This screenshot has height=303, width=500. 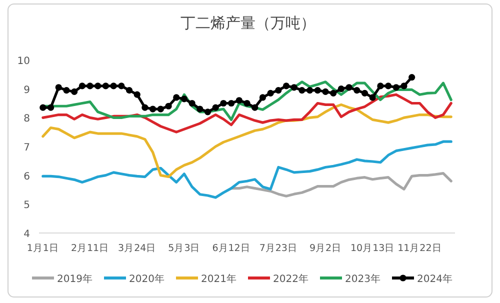 I want to click on legend-label: 2020年, so click(x=146, y=279).